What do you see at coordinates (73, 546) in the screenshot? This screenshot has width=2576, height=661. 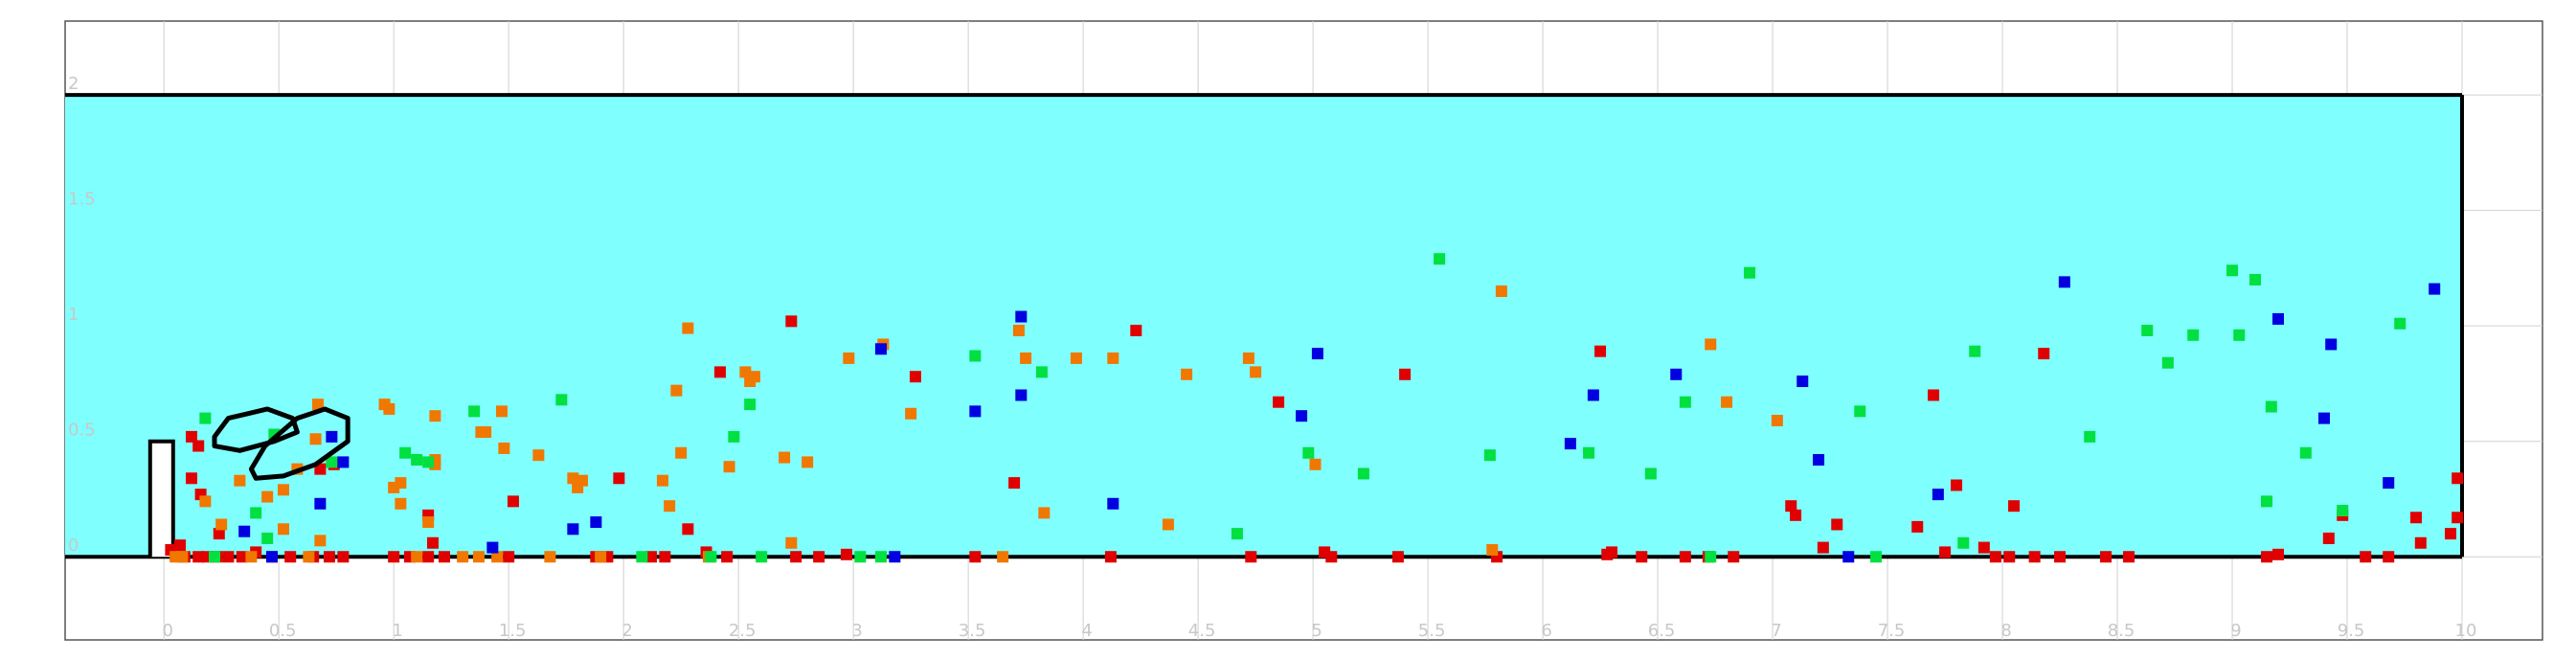 I see `y-tick-label: 0` at bounding box center [73, 546].